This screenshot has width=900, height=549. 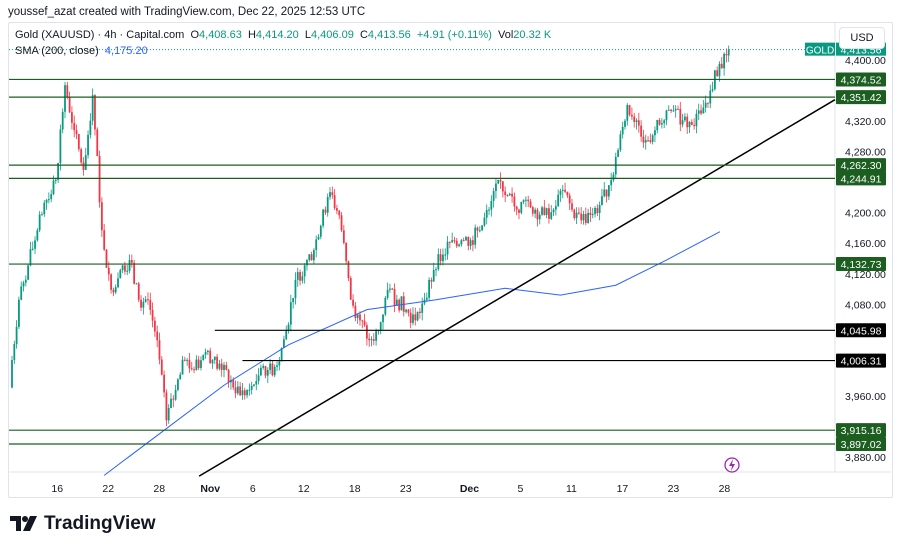 What do you see at coordinates (283, 51) in the screenshot?
I see `sma-row: SMA (200, close) 4,175.20` at bounding box center [283, 51].